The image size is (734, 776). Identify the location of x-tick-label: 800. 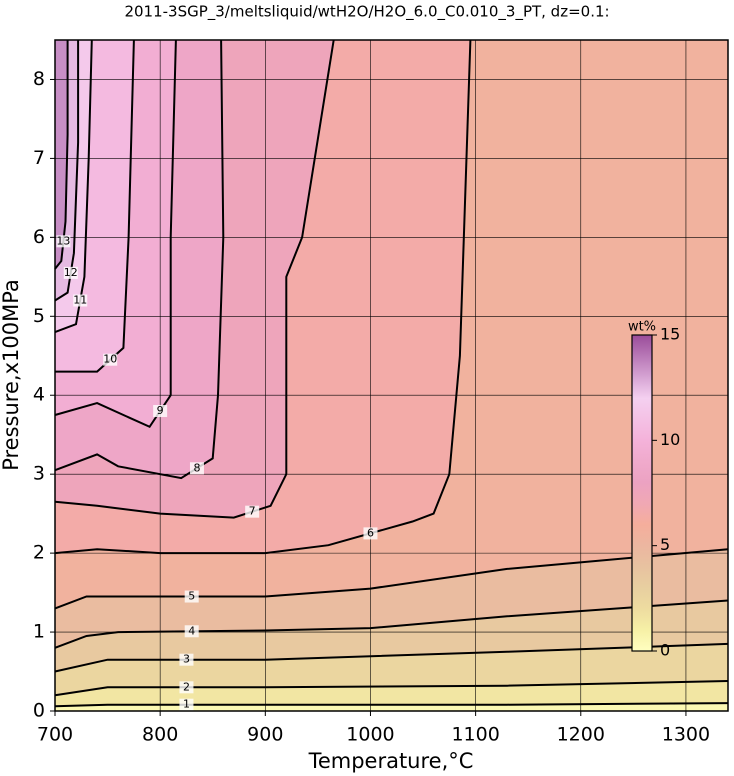
(160, 735).